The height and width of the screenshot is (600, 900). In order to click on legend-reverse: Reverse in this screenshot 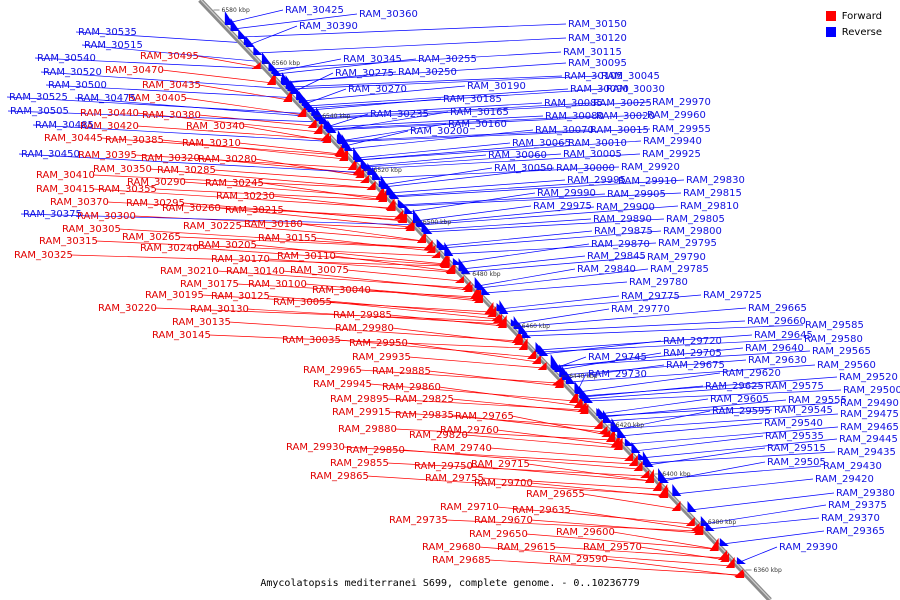, I will do `click(853, 32)`.